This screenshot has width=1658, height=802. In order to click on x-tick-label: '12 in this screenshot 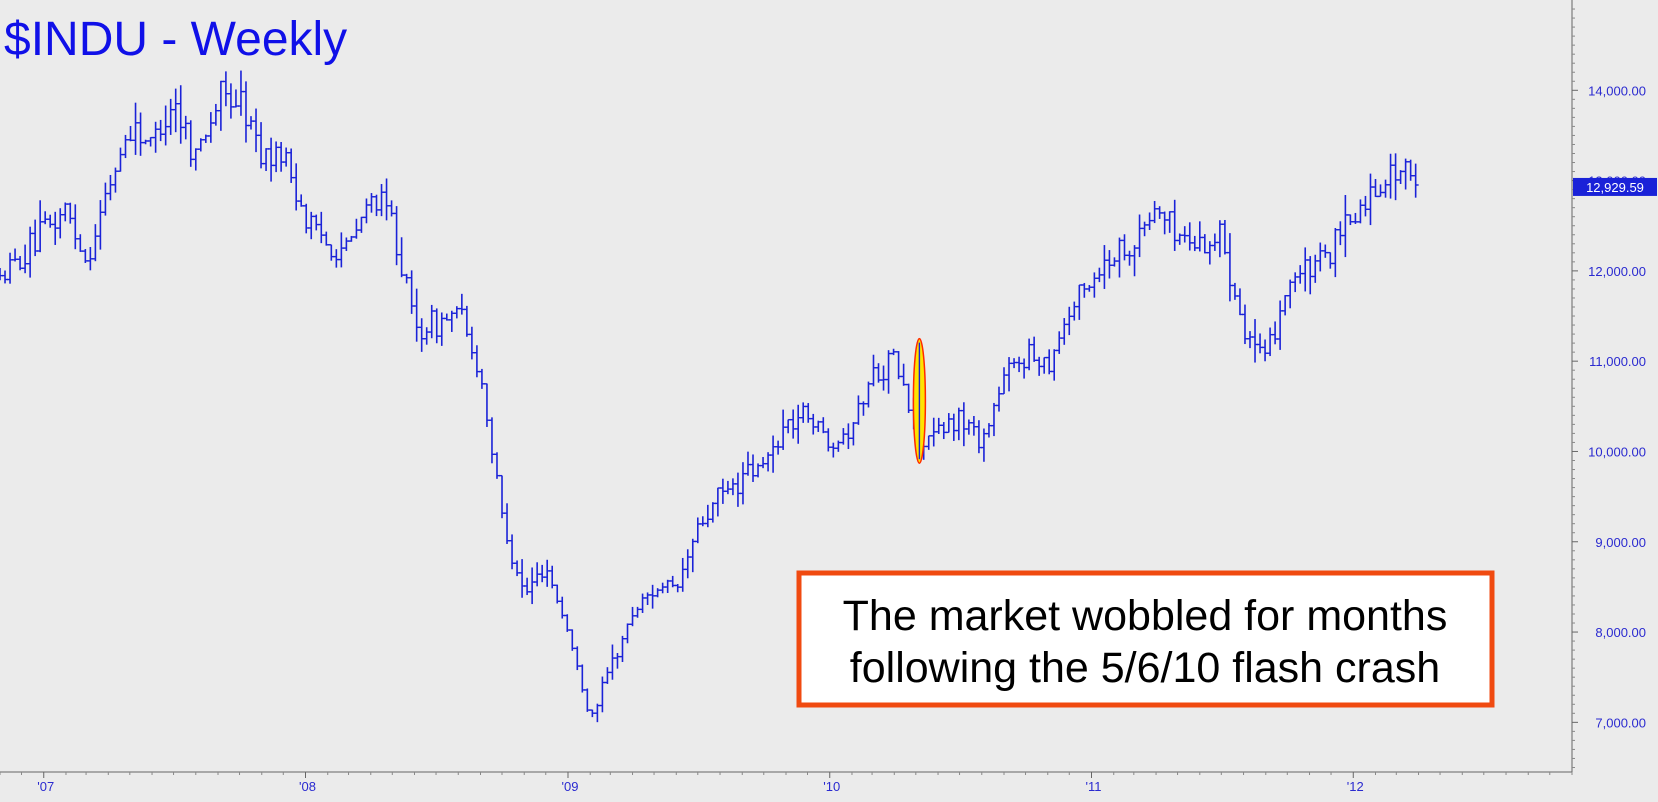, I will do `click(1355, 786)`.